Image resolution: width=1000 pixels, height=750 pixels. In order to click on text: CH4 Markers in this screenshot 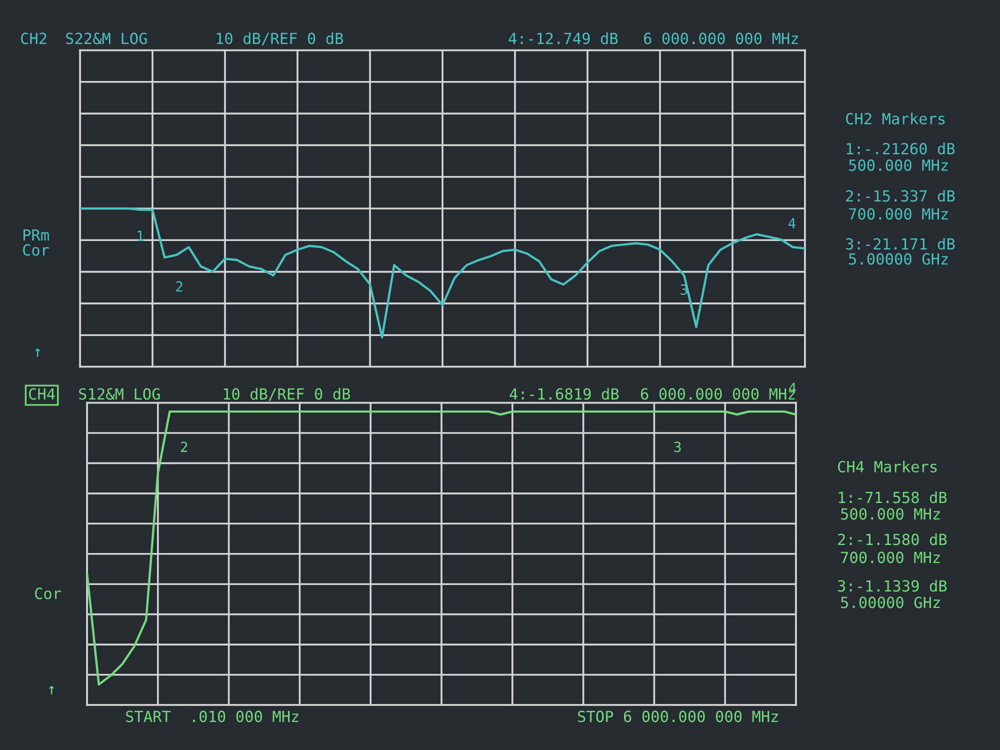, I will do `click(887, 466)`.